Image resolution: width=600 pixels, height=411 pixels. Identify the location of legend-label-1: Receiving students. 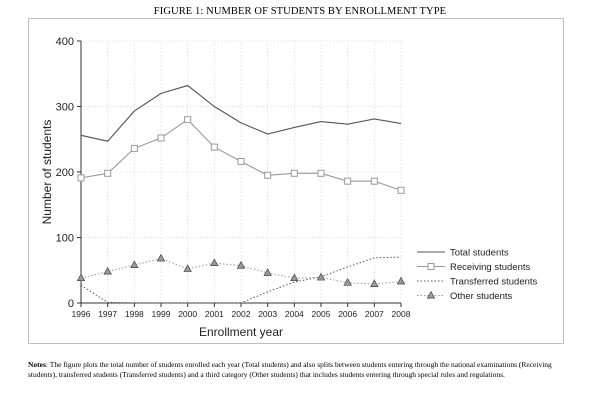
(490, 267).